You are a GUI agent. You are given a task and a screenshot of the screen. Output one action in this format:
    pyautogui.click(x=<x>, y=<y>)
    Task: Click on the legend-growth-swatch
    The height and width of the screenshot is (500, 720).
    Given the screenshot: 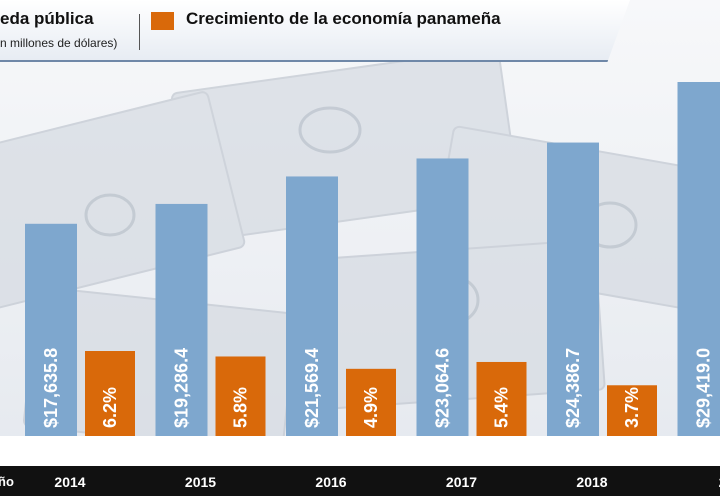 What is the action you would take?
    pyautogui.click(x=162, y=21)
    